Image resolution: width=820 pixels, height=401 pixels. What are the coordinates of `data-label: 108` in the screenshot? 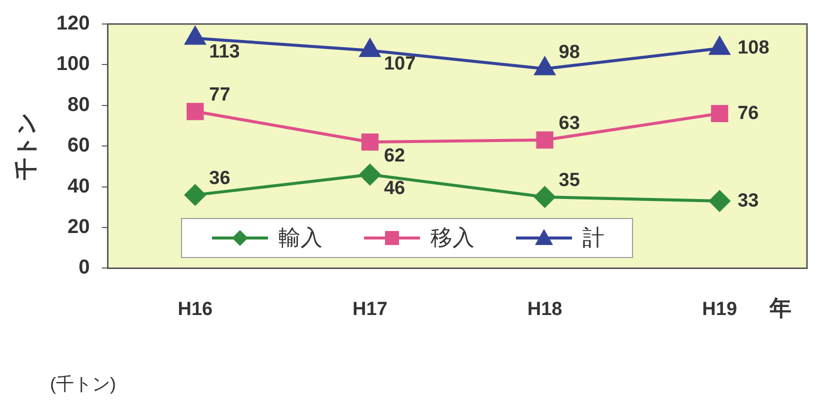 It's located at (754, 48).